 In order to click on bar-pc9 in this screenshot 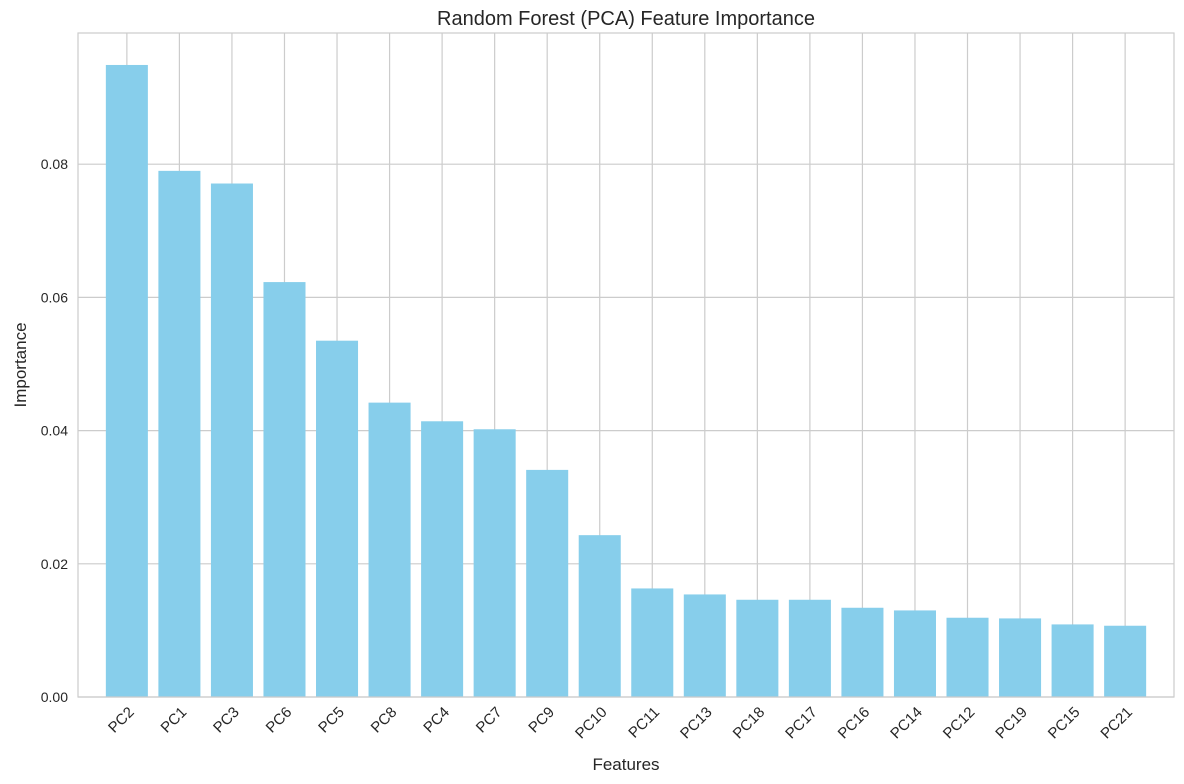, I will do `click(547, 583)`.